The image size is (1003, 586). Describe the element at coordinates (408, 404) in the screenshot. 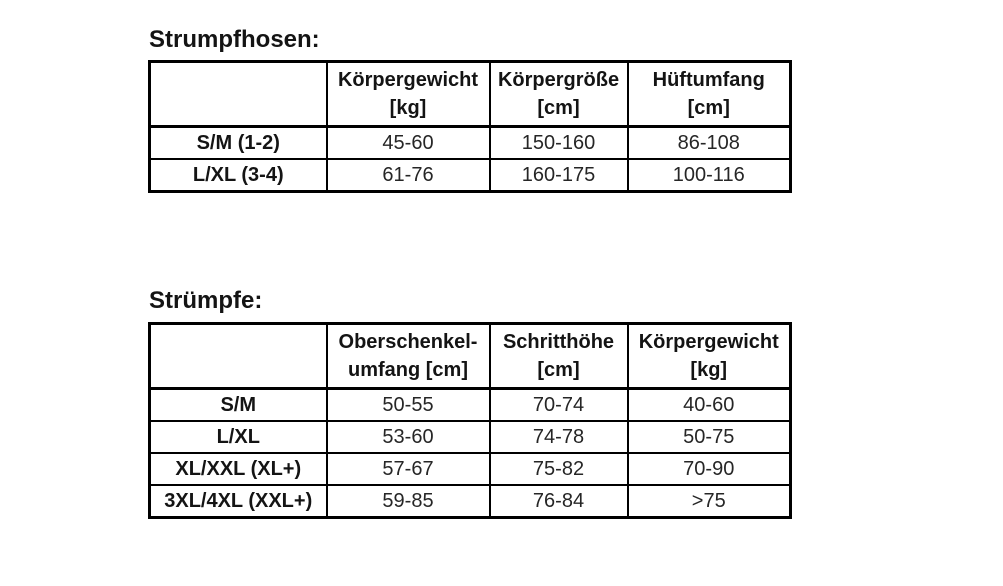

I see `table-cell: 50-55` at that location.